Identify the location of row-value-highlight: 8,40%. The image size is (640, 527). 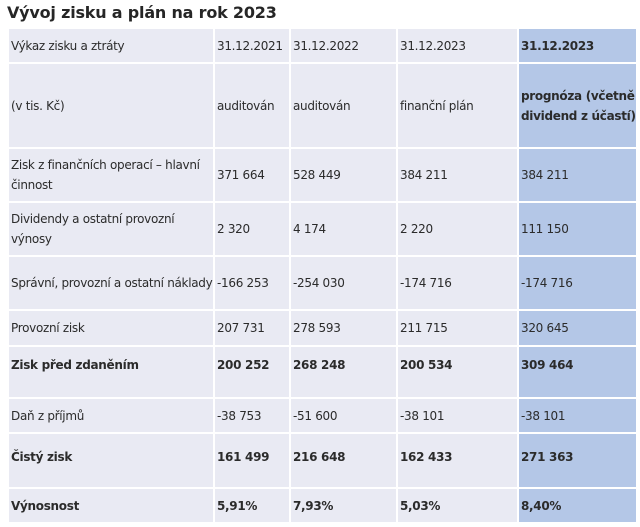
(577, 505).